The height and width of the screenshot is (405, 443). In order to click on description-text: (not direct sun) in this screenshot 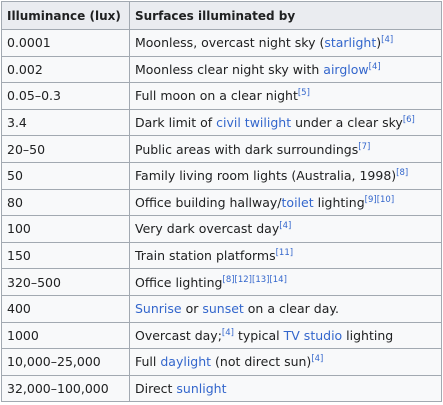, I will do `click(261, 362)`.